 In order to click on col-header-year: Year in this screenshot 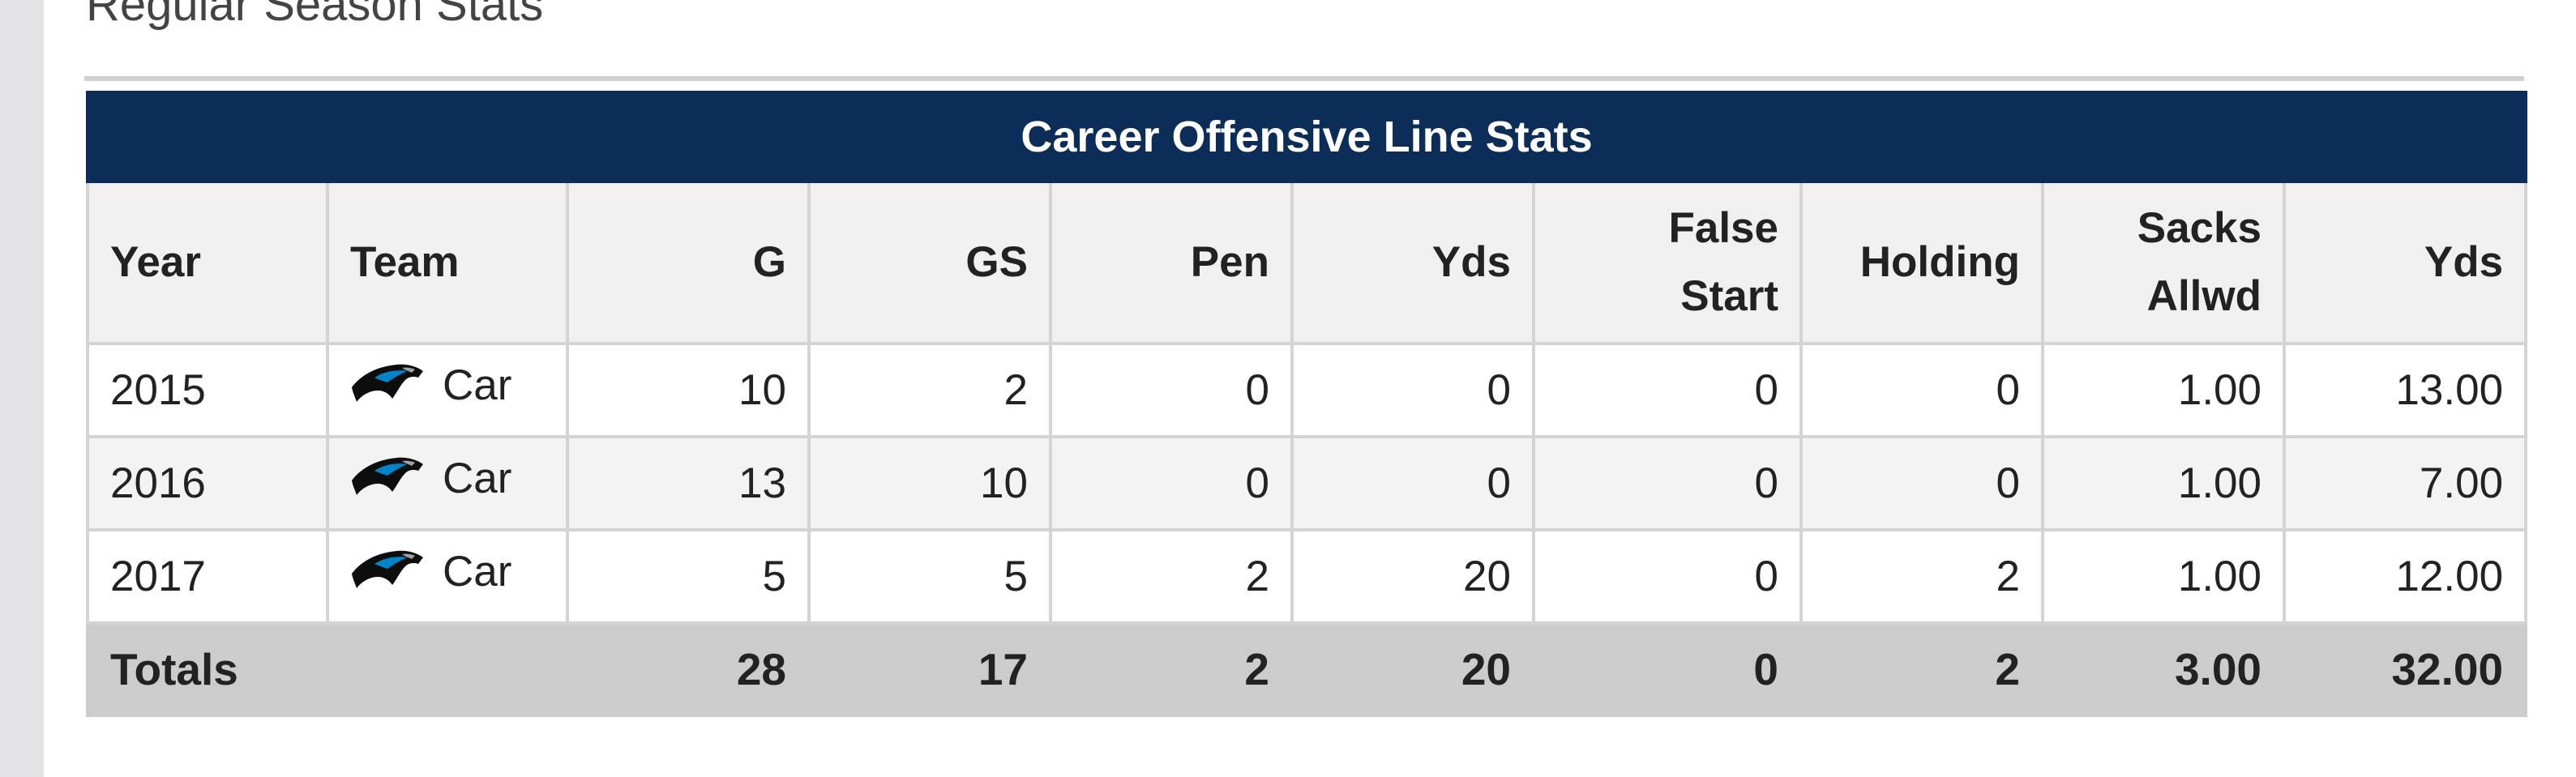, I will do `click(207, 262)`.